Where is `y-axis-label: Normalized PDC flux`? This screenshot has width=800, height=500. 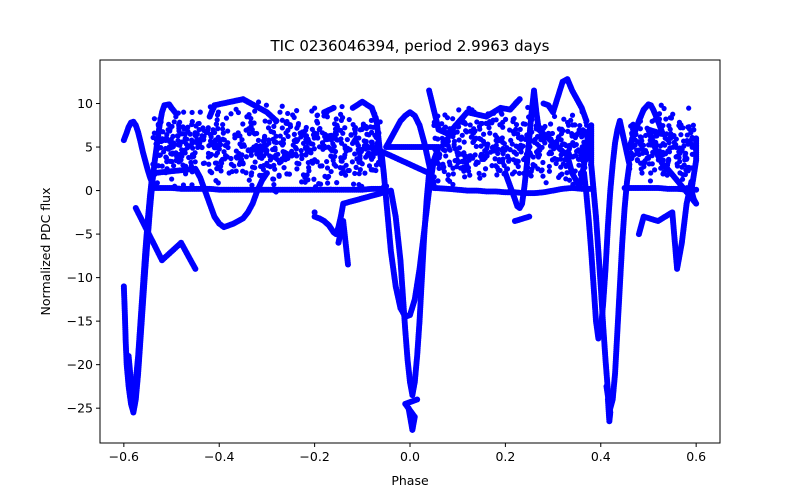 y-axis-label: Normalized PDC flux is located at coordinates (45, 252).